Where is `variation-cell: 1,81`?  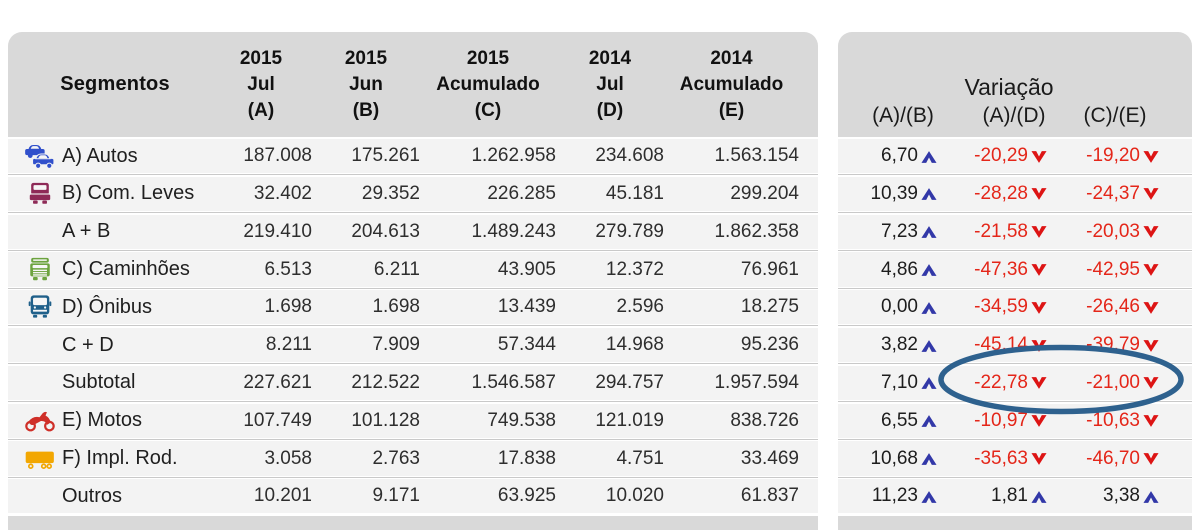 variation-cell: 1,81 is located at coordinates (993, 496).